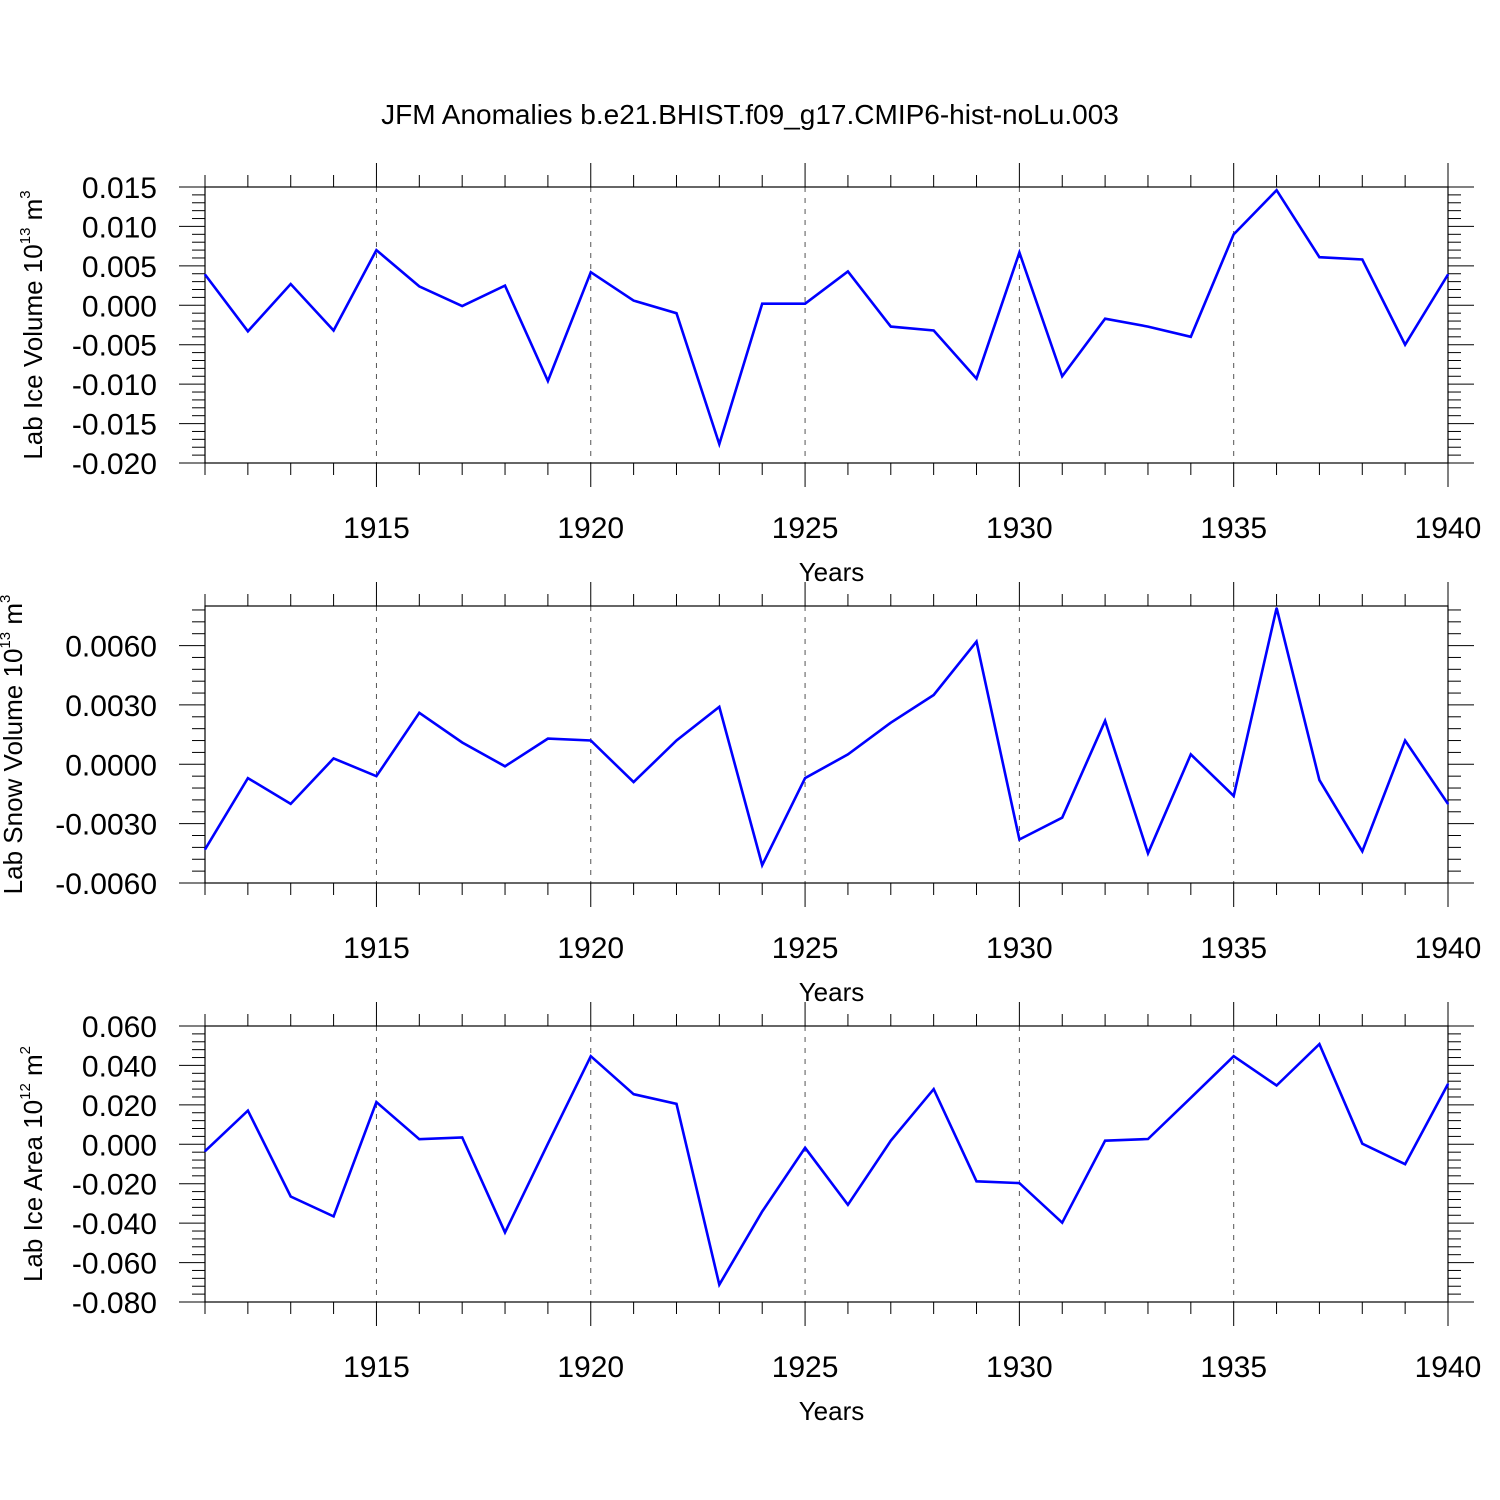 This screenshot has height=1500, width=1500. I want to click on y-tick-label: 0.0000, so click(111, 765).